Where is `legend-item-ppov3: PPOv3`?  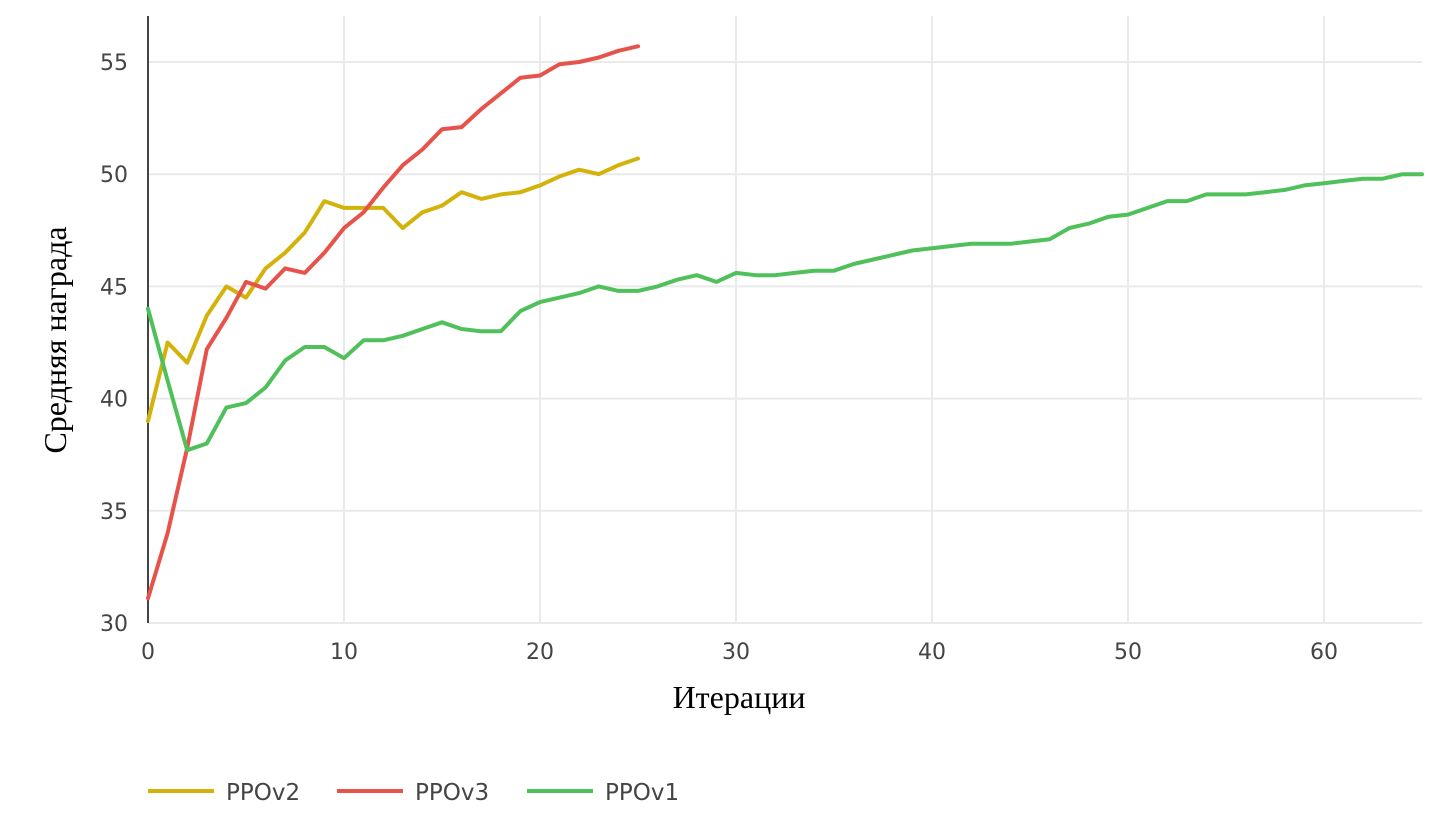 legend-item-ppov3: PPOv3 is located at coordinates (413, 793).